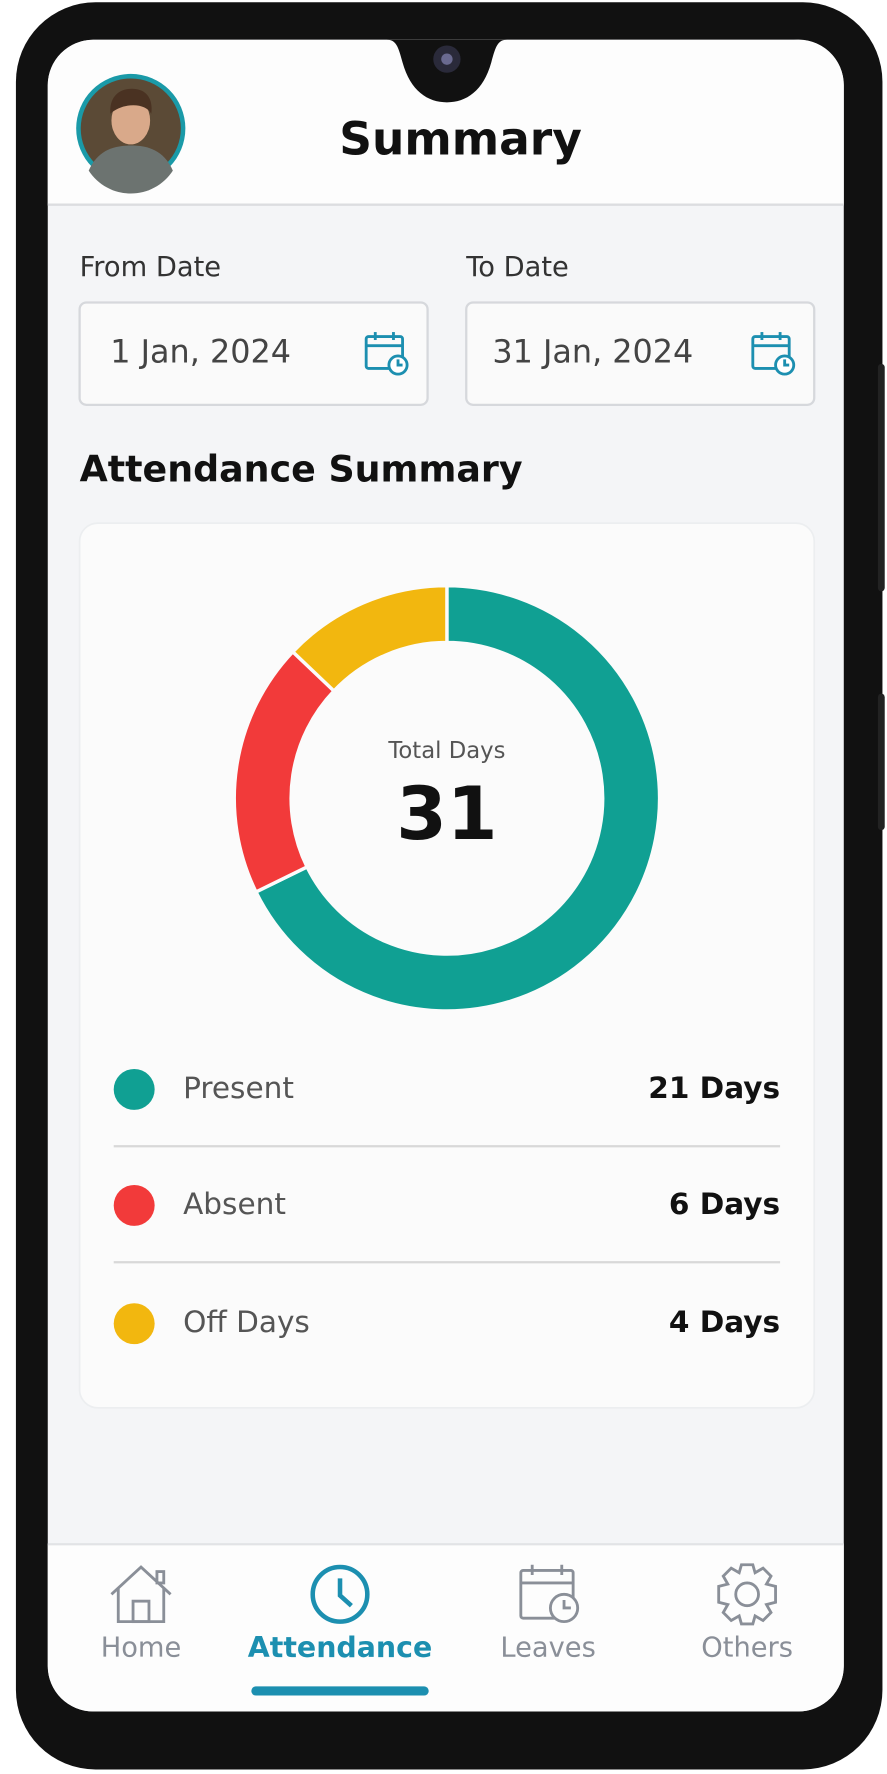  What do you see at coordinates (724, 1204) in the screenshot?
I see `legend-value: 6 Days` at bounding box center [724, 1204].